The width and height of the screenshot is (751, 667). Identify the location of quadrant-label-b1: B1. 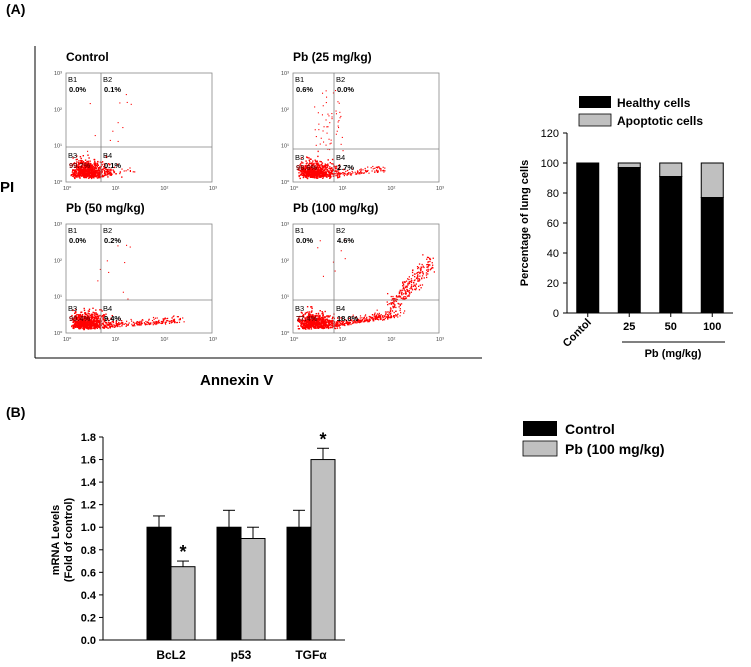
(299, 230).